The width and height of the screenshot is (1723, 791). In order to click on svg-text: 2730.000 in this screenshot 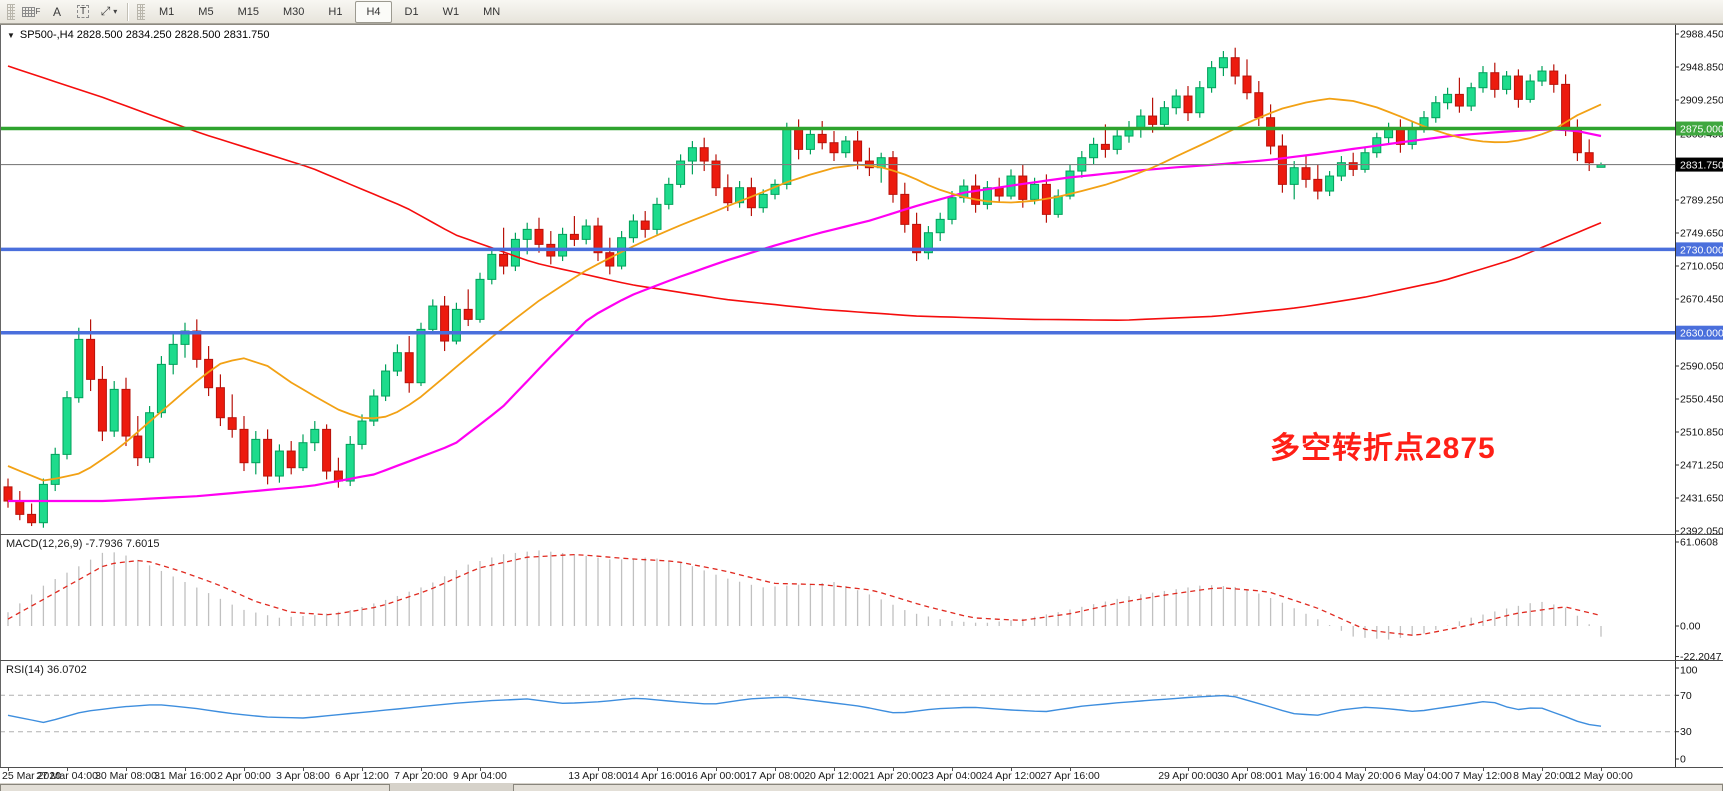, I will do `click(1701, 250)`.